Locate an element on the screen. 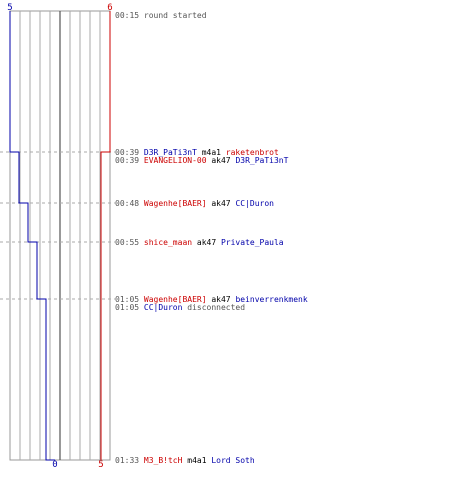 This screenshot has height=500, width=450. event-player: M3_B!tcH is located at coordinates (163, 460).